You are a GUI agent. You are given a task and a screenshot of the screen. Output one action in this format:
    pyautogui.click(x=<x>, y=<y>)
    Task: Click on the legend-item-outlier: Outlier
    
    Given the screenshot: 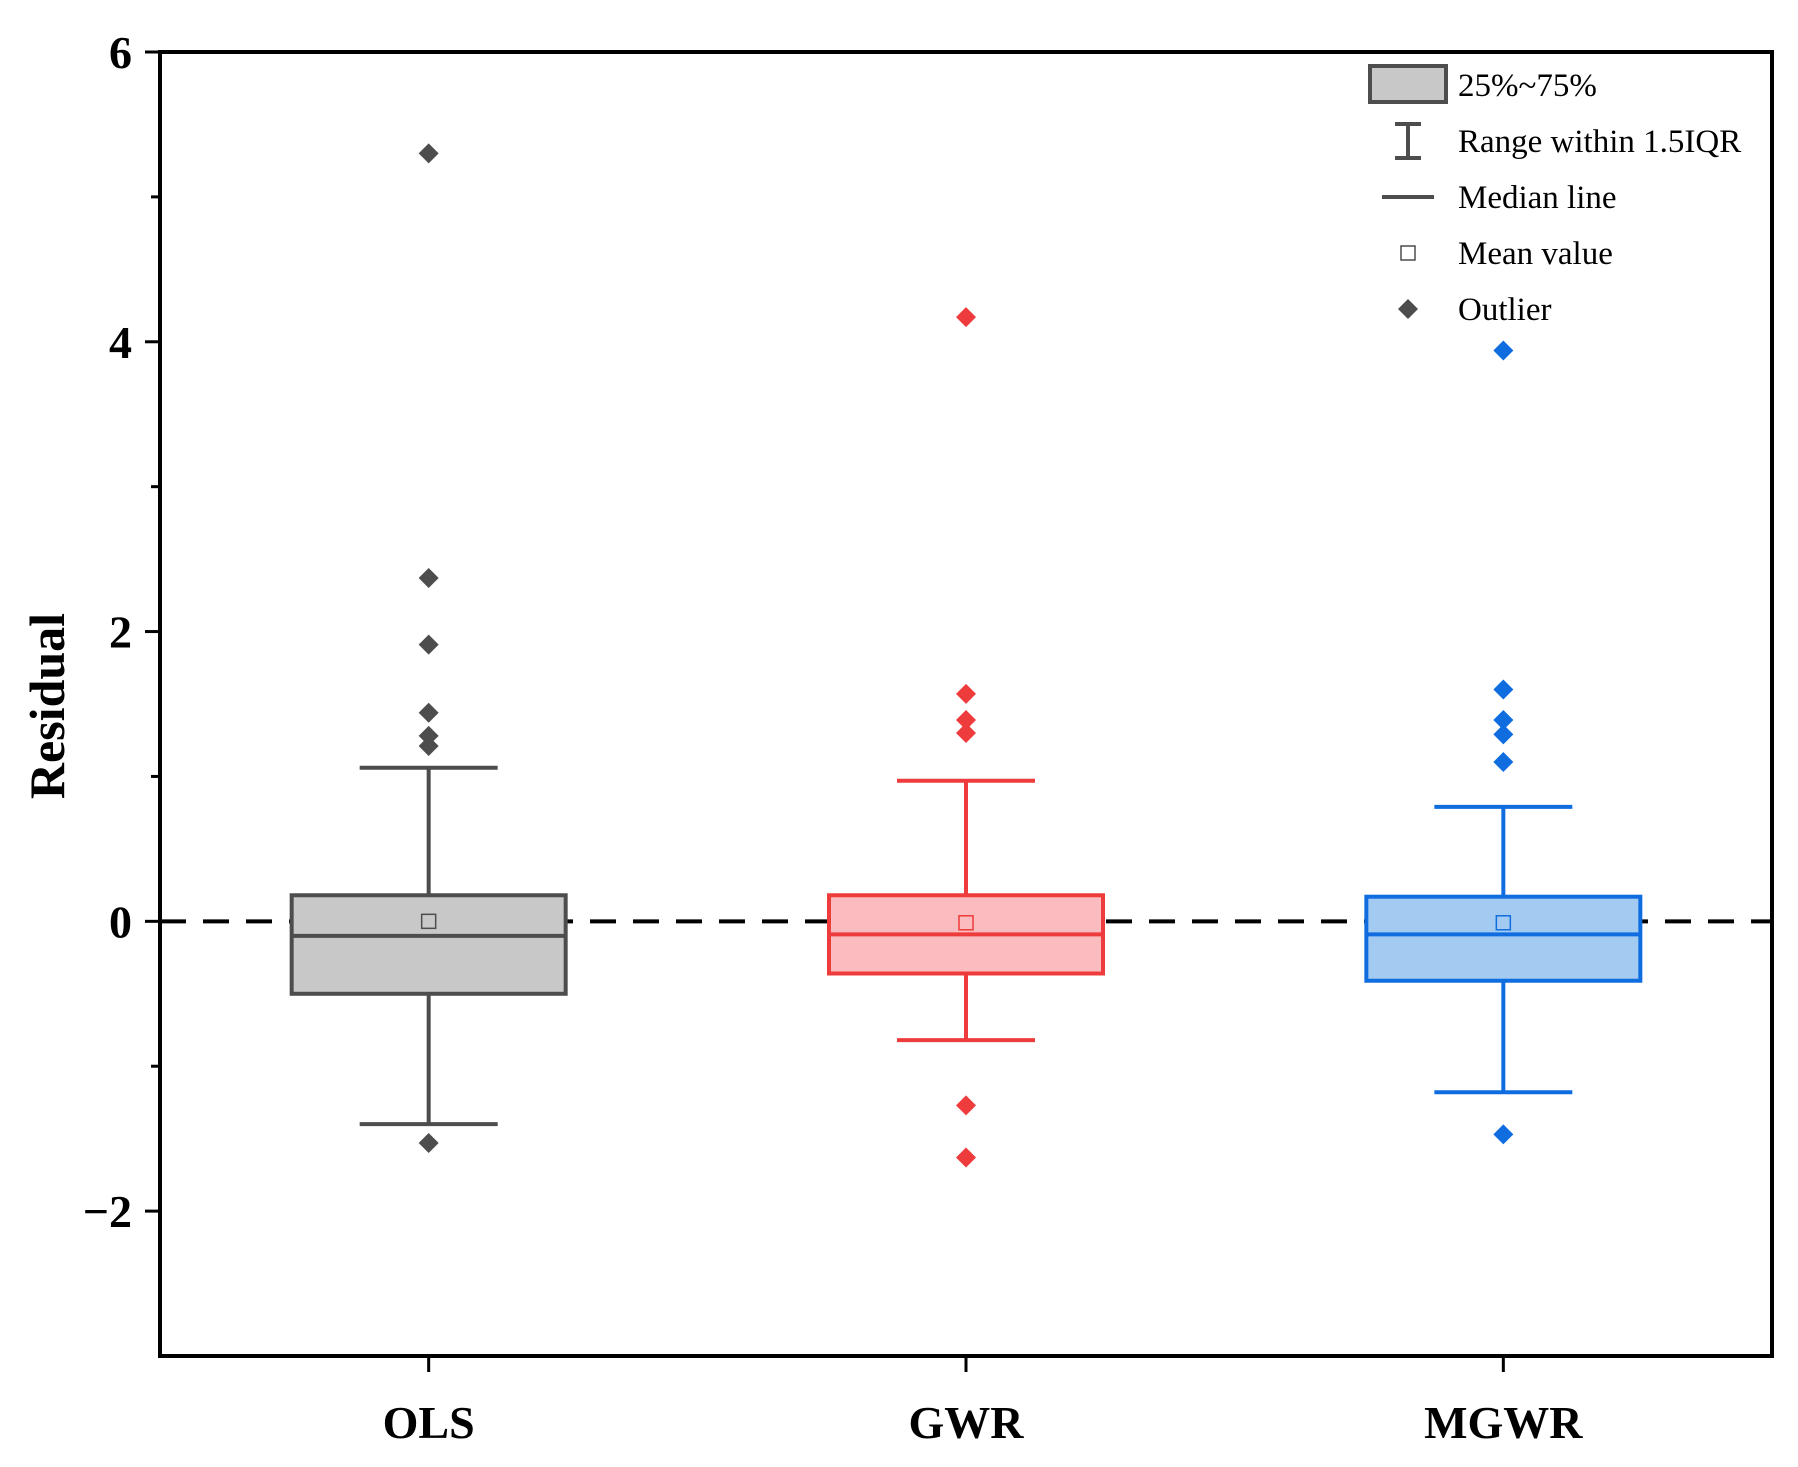 What is the action you would take?
    pyautogui.click(x=1474, y=310)
    